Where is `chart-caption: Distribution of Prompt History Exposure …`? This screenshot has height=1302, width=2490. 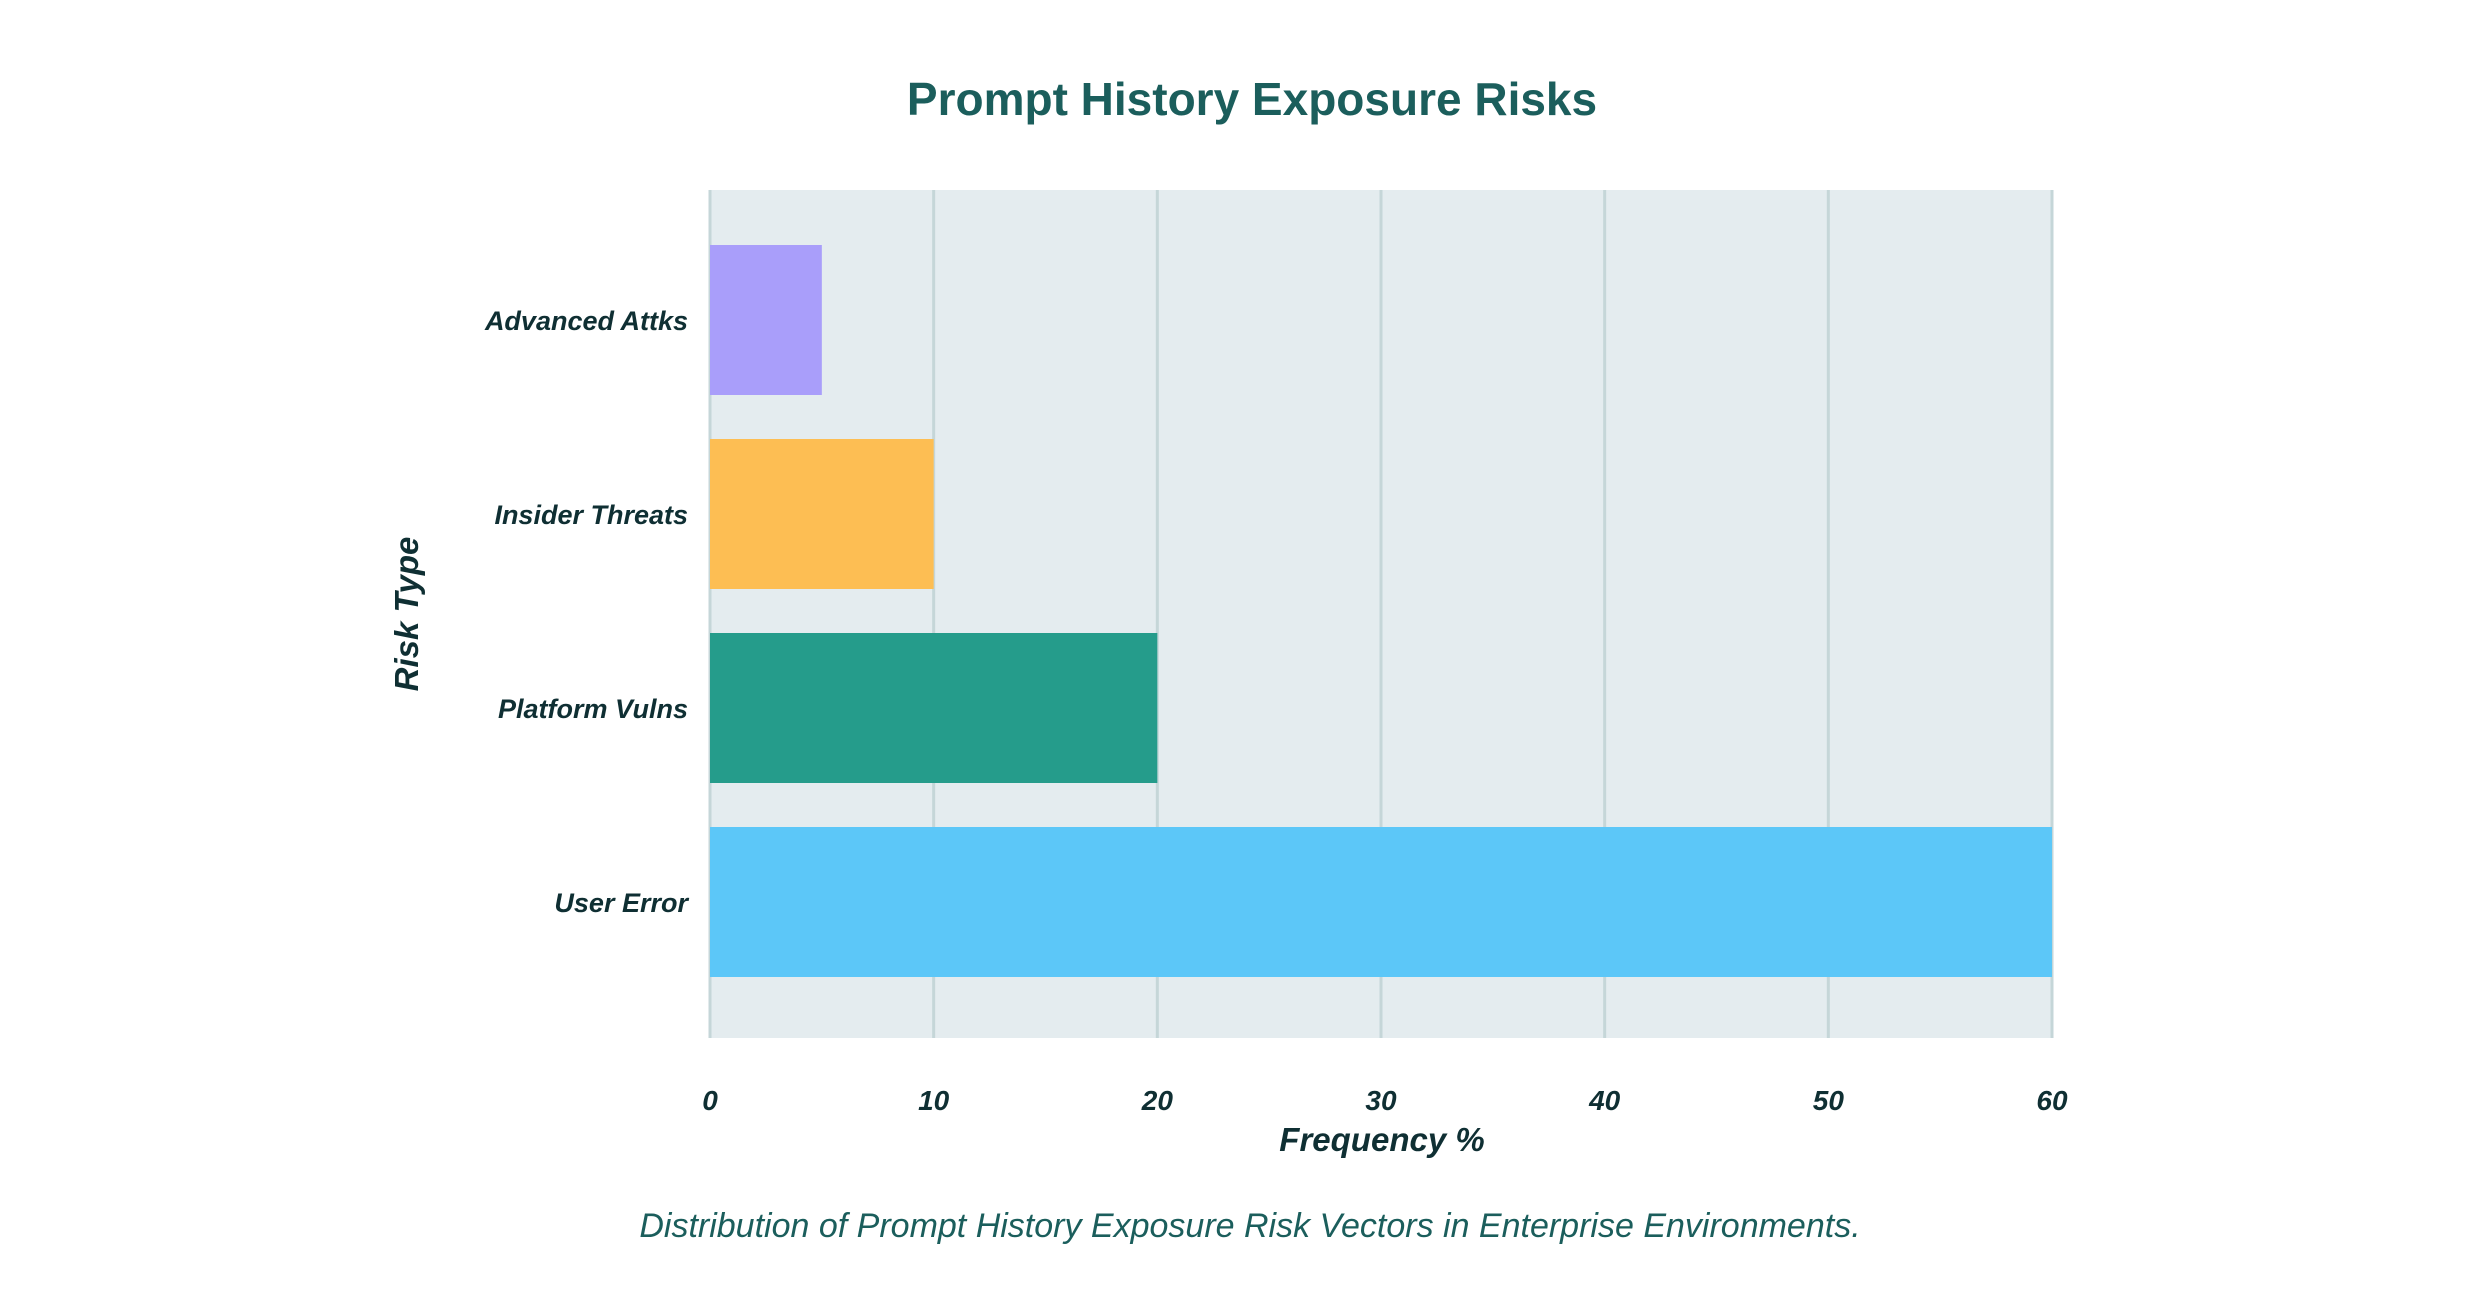 chart-caption: Distribution of Prompt History Exposure … is located at coordinates (1249, 1226).